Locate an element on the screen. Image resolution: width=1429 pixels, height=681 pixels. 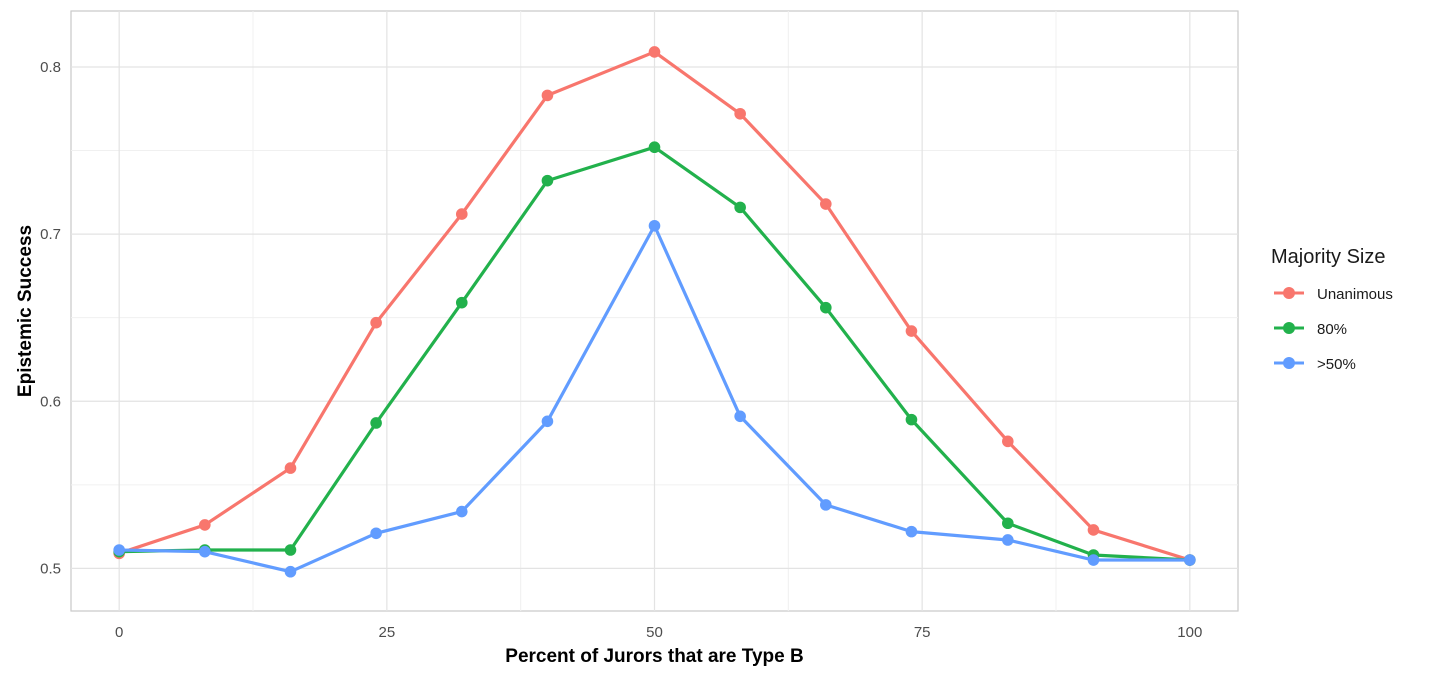
y-axis-title: Epistemic Success is located at coordinates (25, 311).